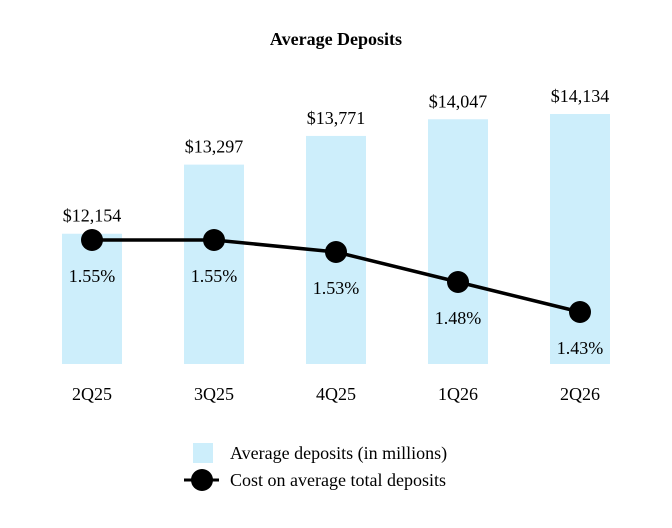 The height and width of the screenshot is (528, 672). What do you see at coordinates (214, 240) in the screenshot?
I see `cost-point-3q25` at bounding box center [214, 240].